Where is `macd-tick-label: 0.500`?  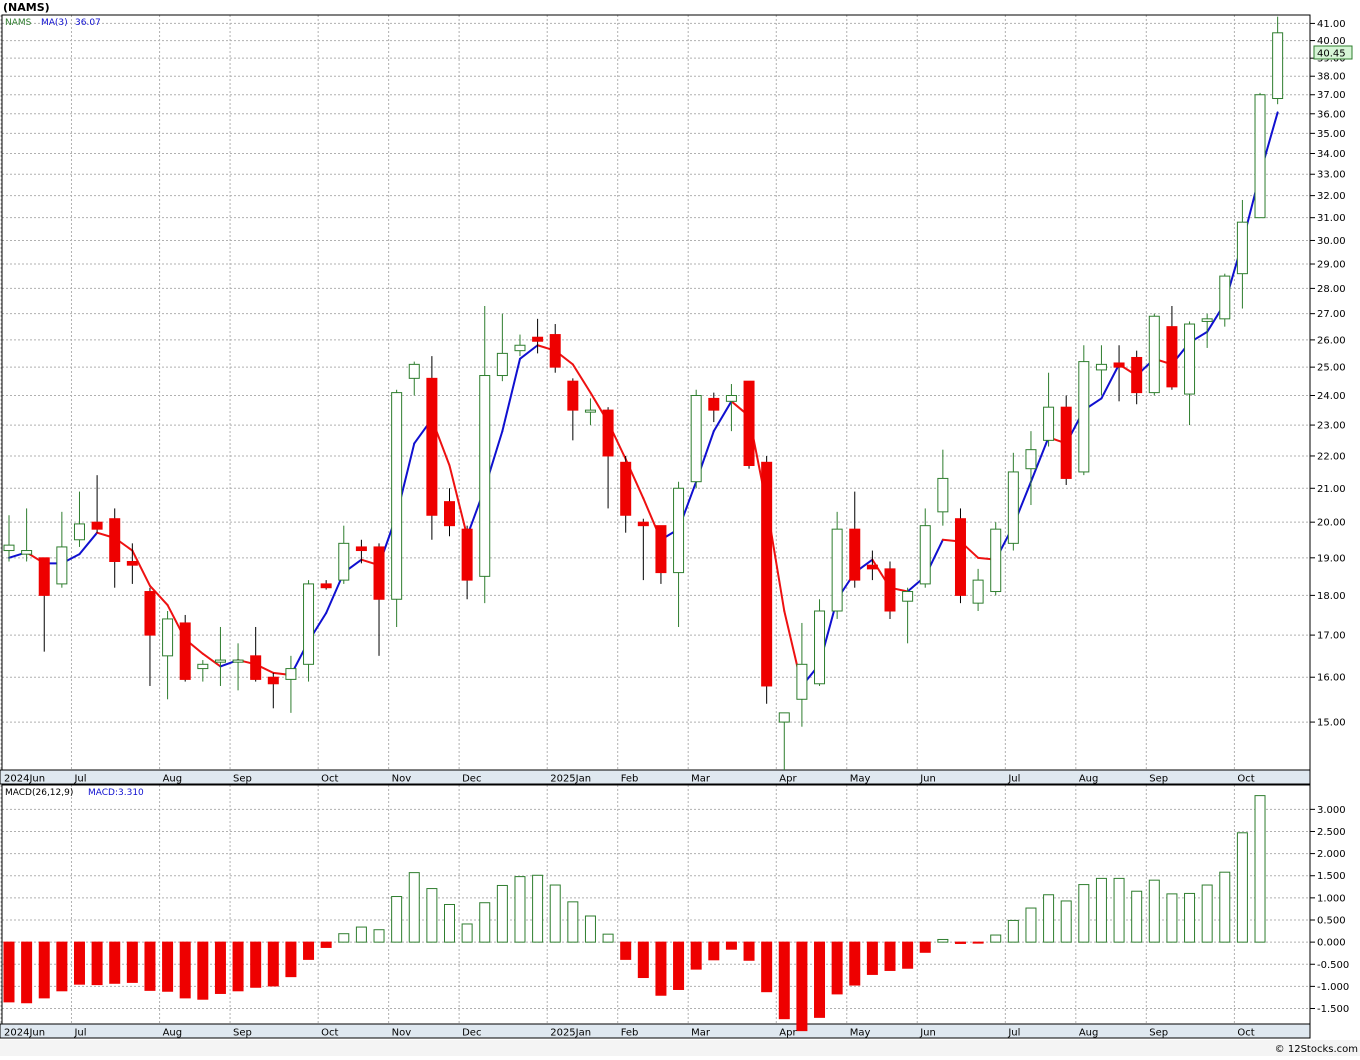 macd-tick-label: 0.500 is located at coordinates (1331, 920).